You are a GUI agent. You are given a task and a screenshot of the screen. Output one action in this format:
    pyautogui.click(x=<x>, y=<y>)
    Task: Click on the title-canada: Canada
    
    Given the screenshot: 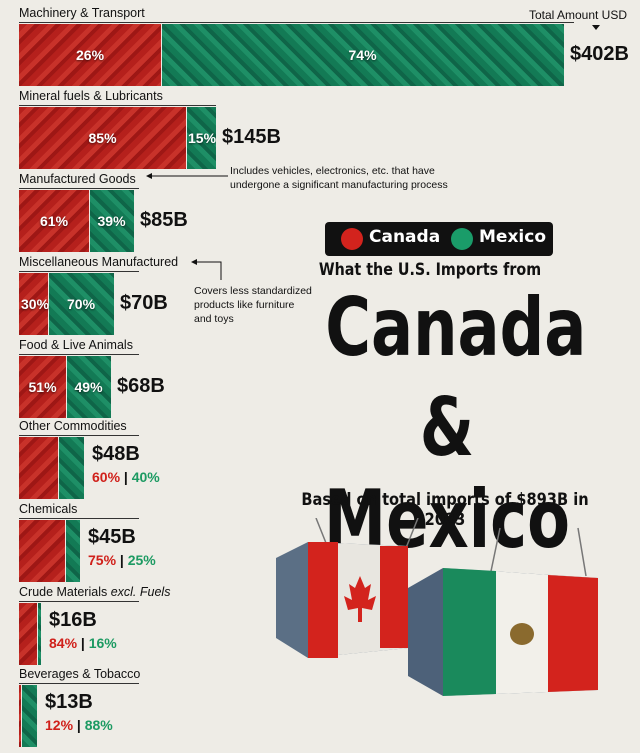 What is the action you would take?
    pyautogui.click(x=456, y=327)
    